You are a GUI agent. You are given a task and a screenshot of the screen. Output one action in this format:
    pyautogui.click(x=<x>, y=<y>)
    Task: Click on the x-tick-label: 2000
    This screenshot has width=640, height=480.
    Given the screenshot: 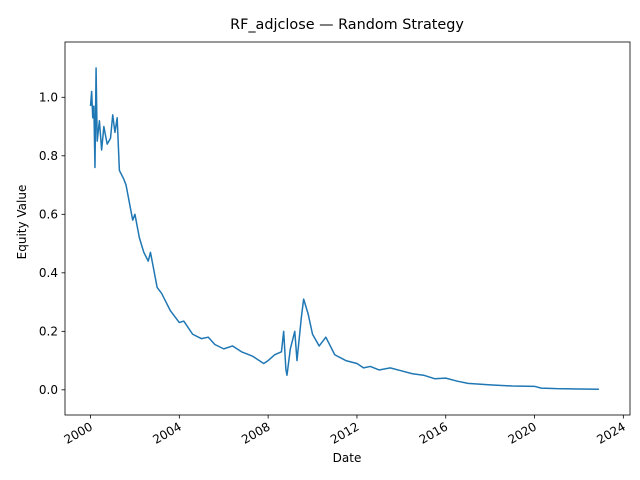 What is the action you would take?
    pyautogui.click(x=78, y=432)
    